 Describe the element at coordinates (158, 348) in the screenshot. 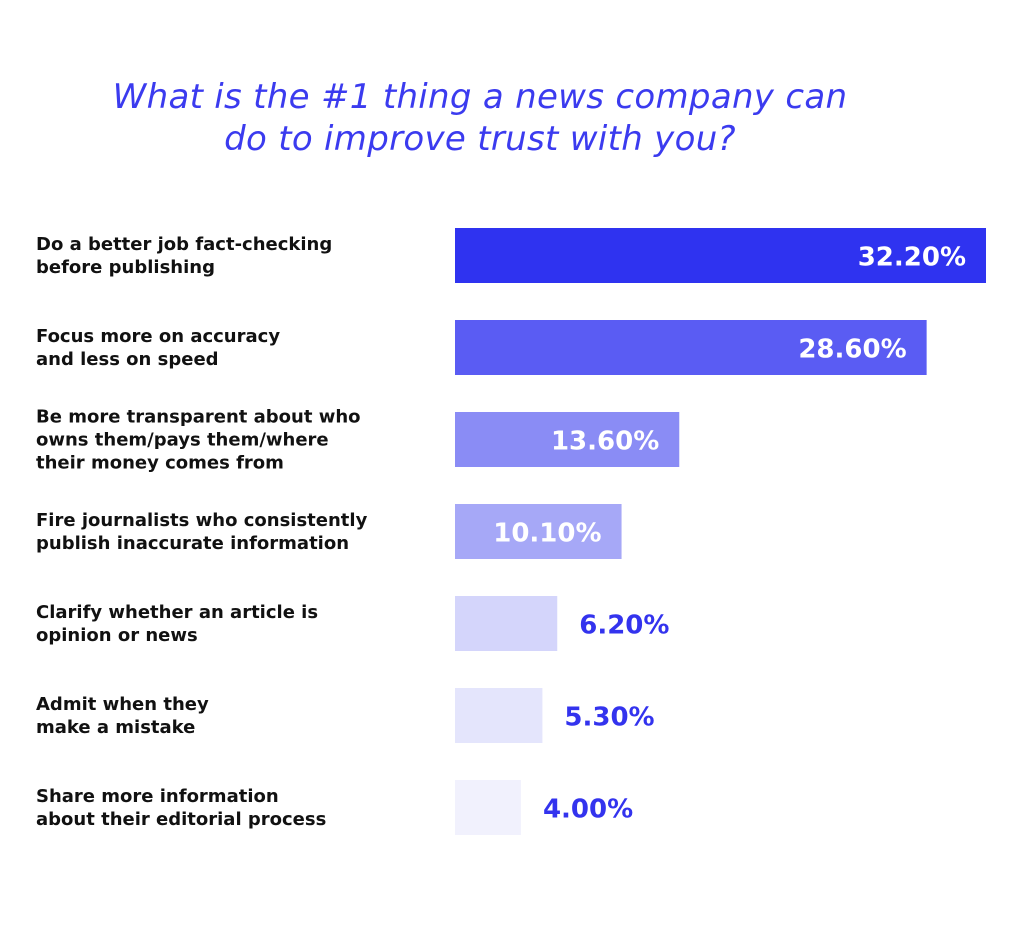

I see `category-label: Focus more on accuracy and less on speed` at that location.